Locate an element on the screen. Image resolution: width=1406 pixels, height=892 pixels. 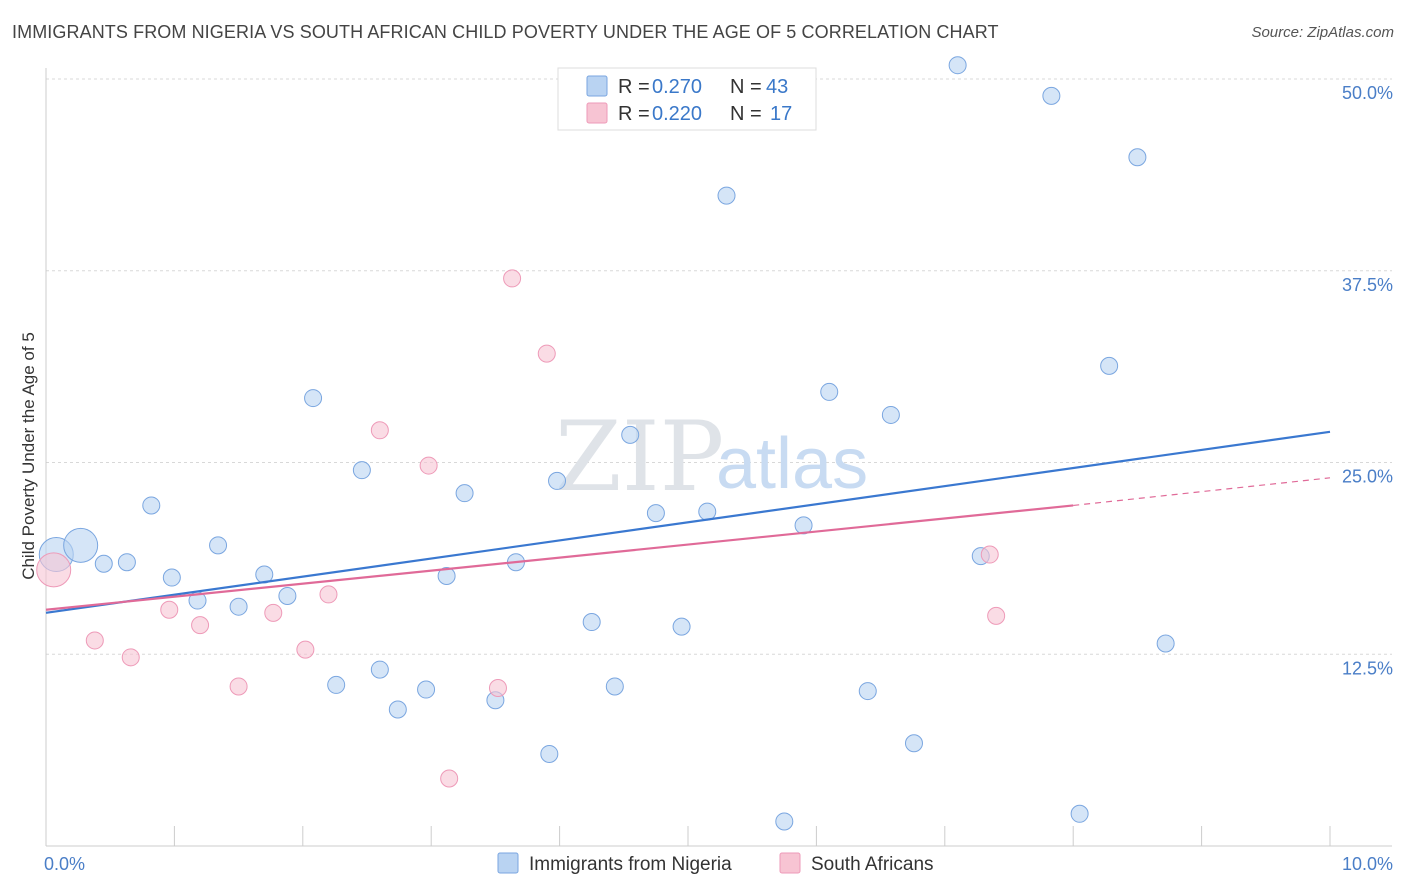
legend-r-value-nigeria: 0.270 is located at coordinates (677, 87).